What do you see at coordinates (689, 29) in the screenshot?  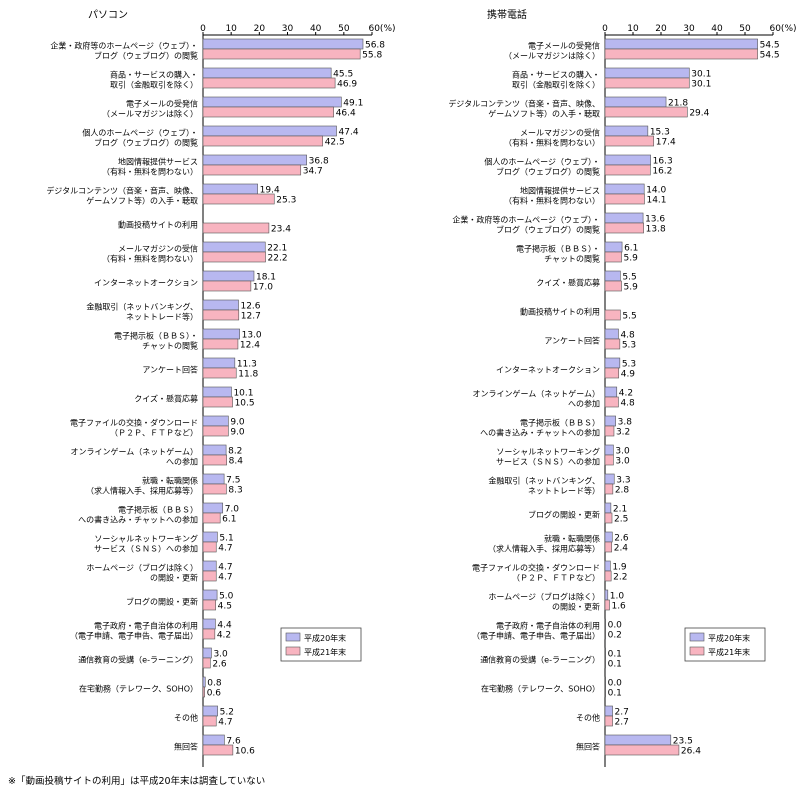 I see `x-tick-label: 30` at bounding box center [689, 29].